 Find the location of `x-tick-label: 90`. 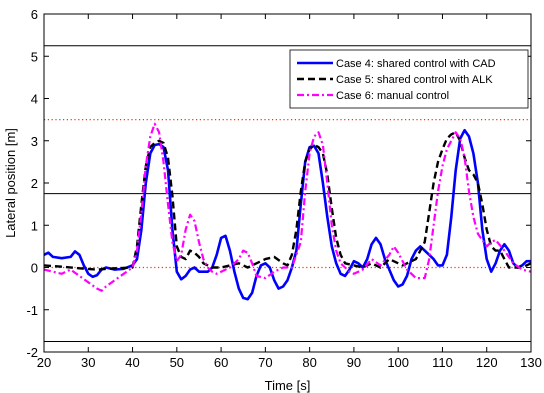

x-tick-label: 90 is located at coordinates (354, 362).